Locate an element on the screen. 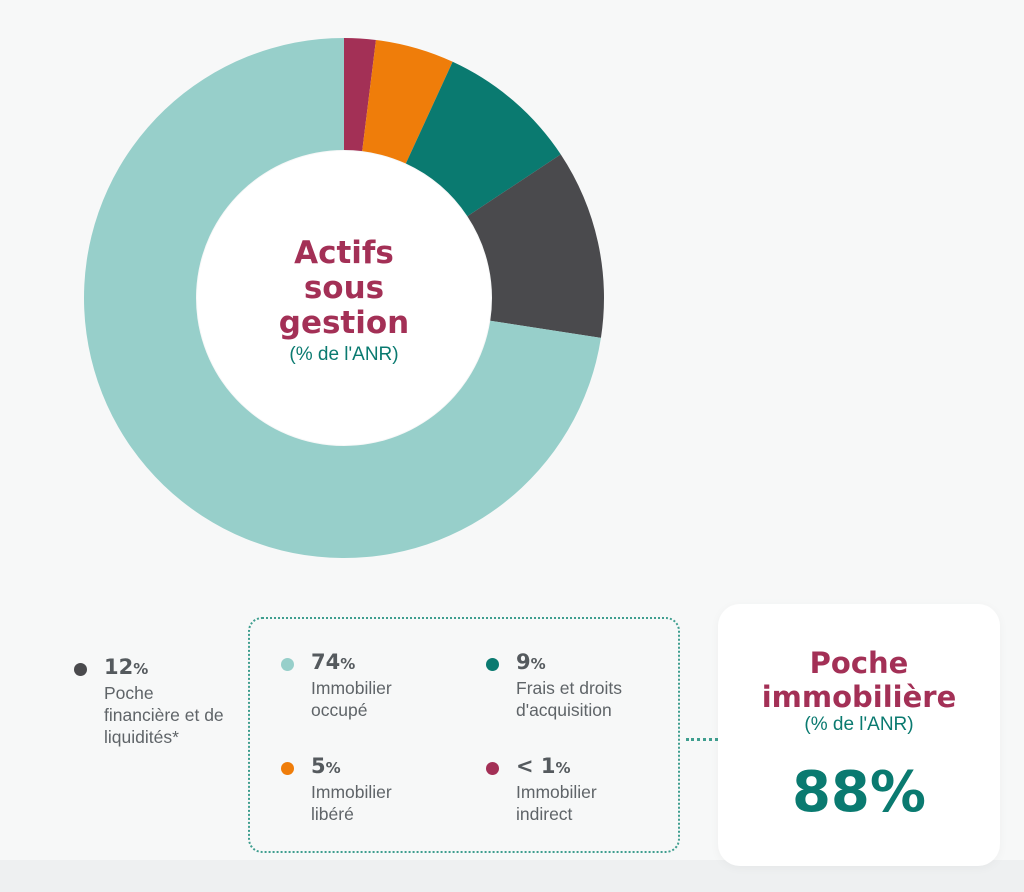 The width and height of the screenshot is (1024, 892). chart-subtitle: (% de l'ANR) is located at coordinates (344, 354).